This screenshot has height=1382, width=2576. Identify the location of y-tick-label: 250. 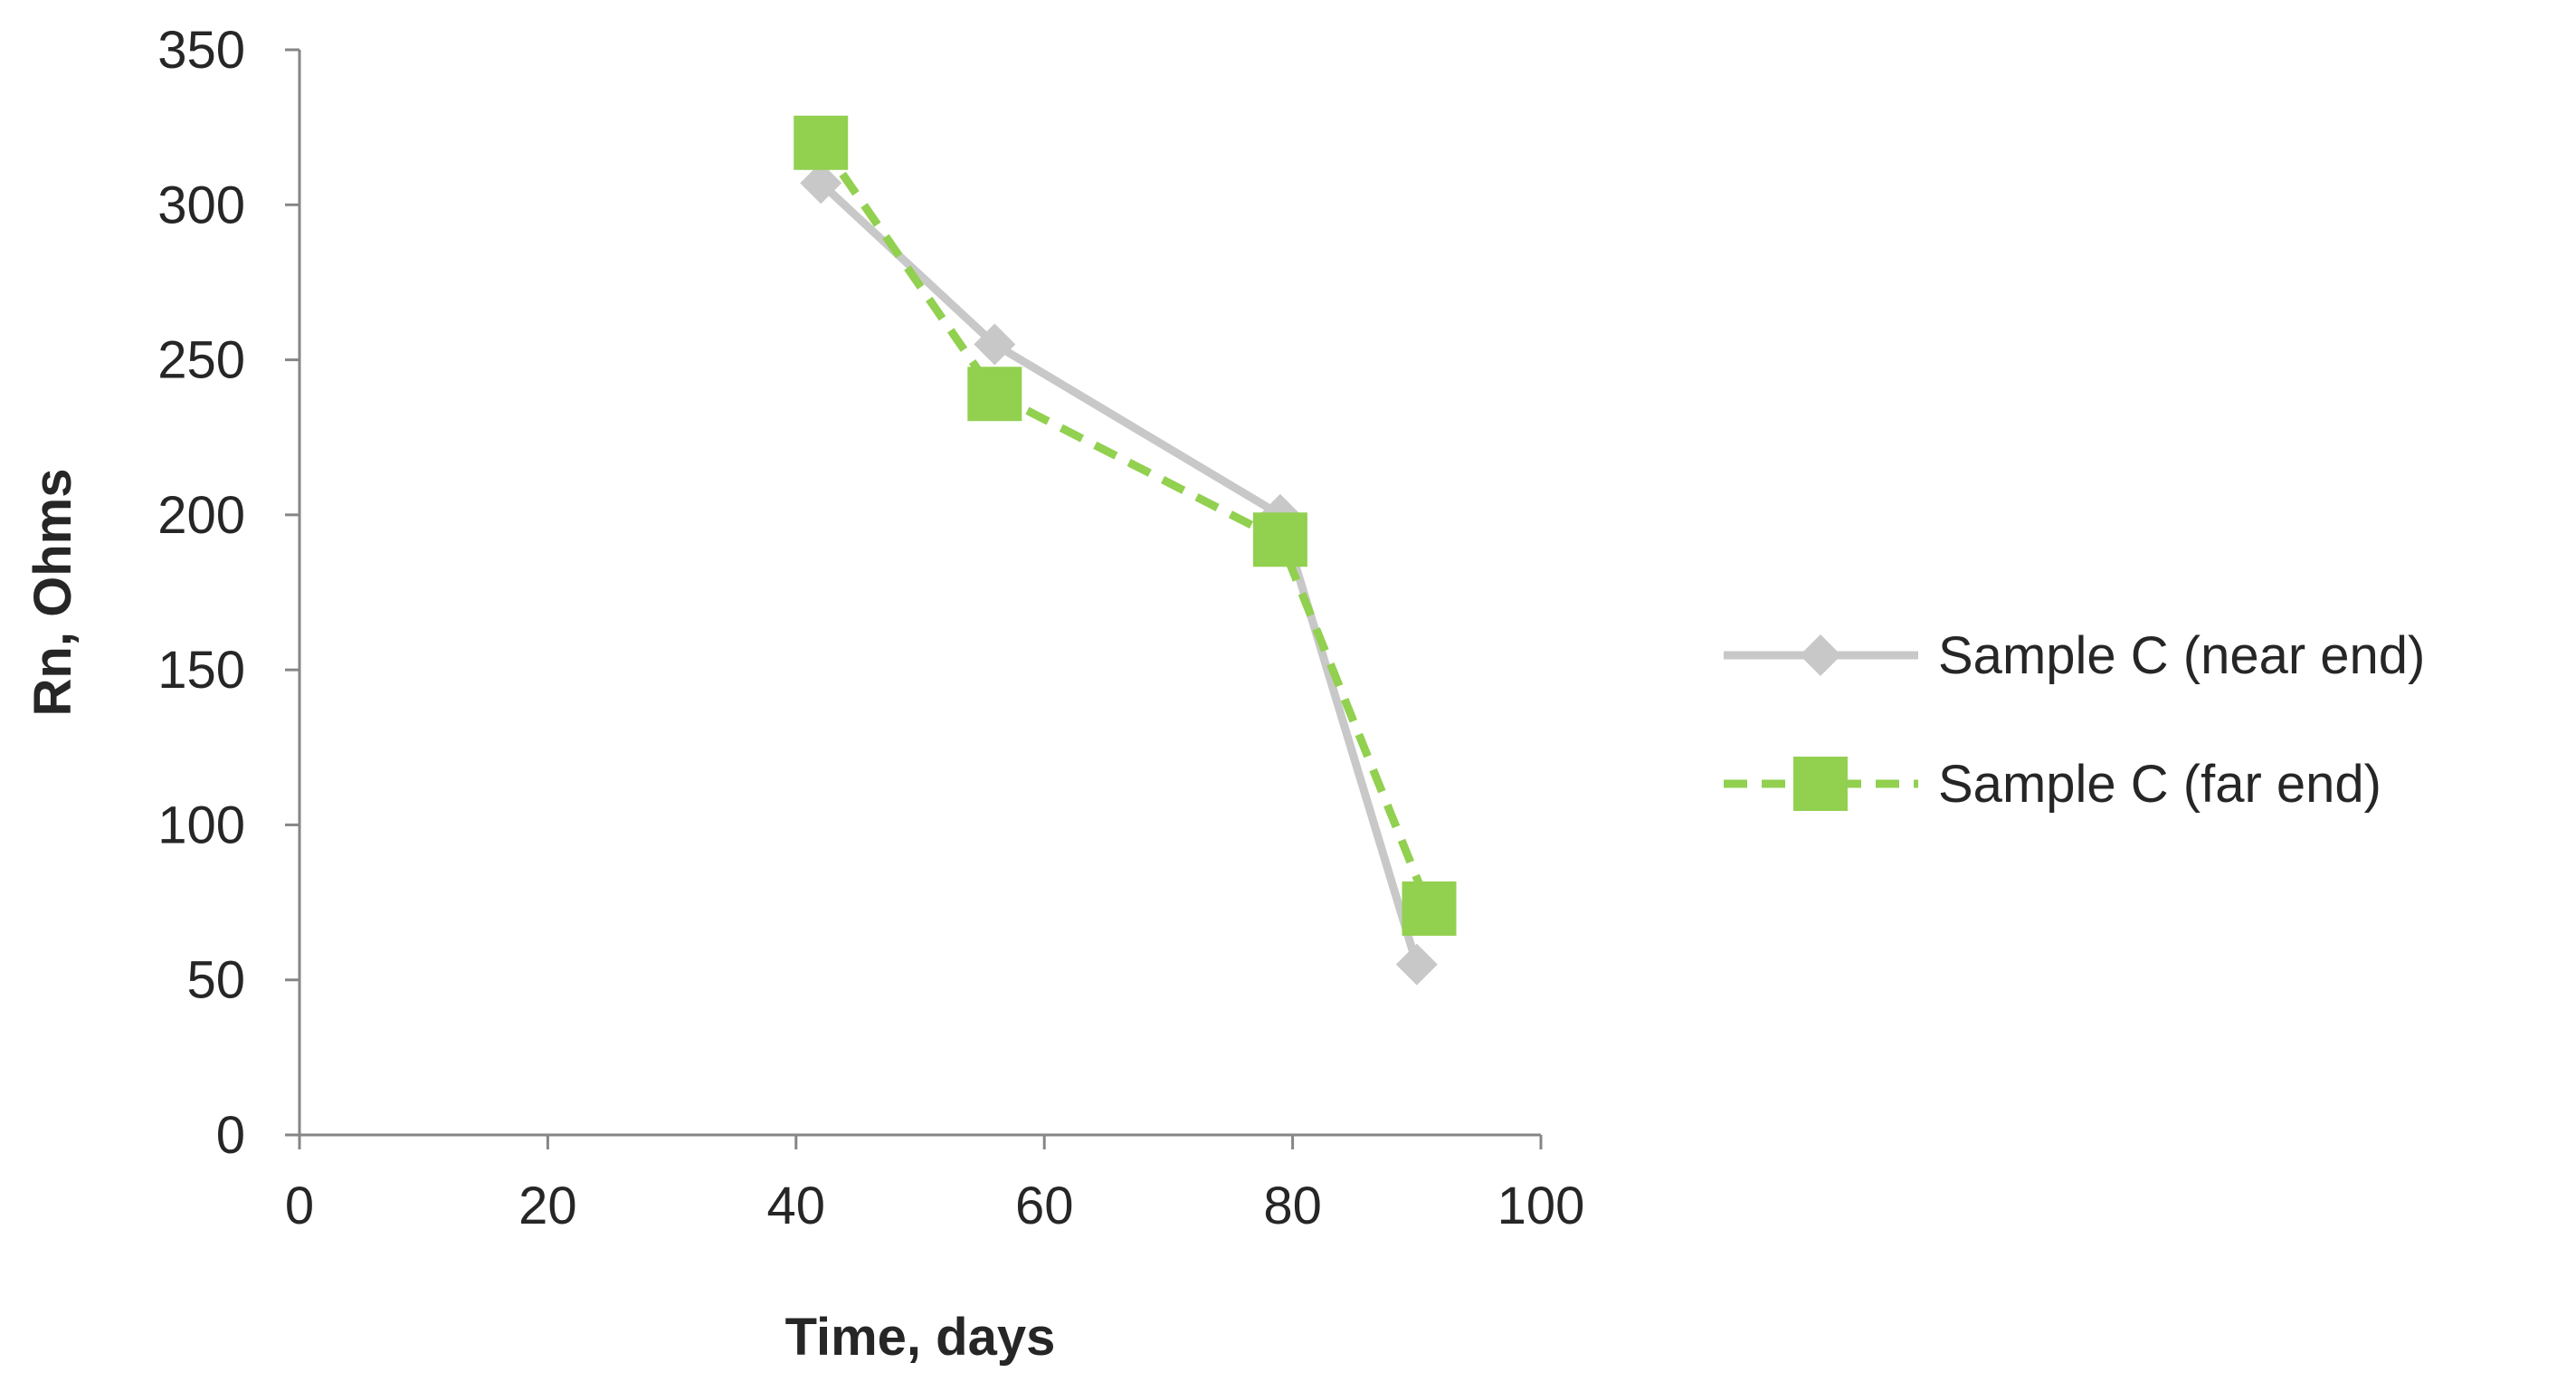
(201, 361).